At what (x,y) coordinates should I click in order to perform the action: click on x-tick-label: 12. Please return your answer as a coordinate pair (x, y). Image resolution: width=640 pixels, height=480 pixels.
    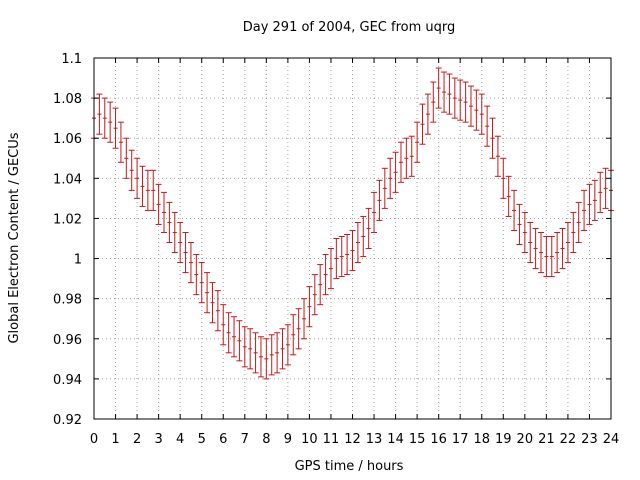
    Looking at the image, I should click on (352, 439).